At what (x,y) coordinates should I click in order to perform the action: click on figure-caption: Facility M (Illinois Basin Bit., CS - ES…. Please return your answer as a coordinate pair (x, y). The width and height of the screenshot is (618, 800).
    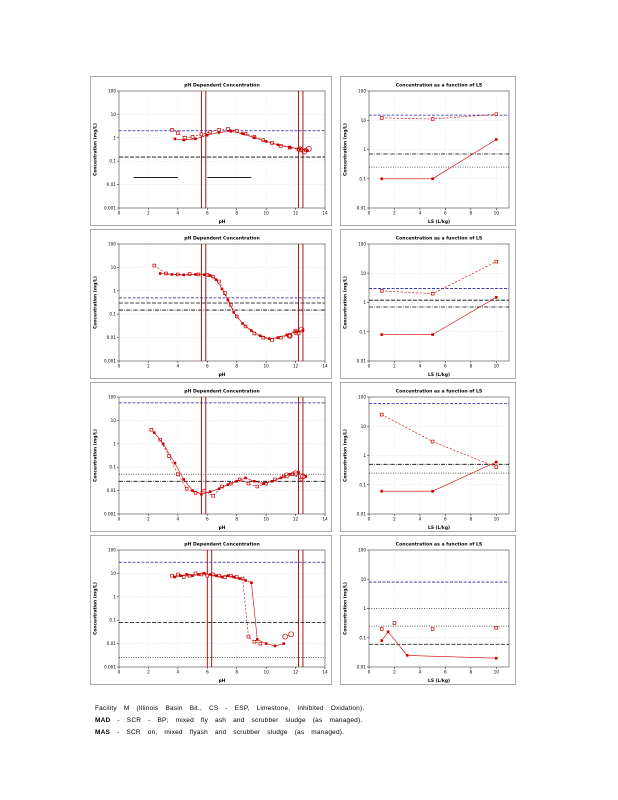
    Looking at the image, I should click on (311, 721).